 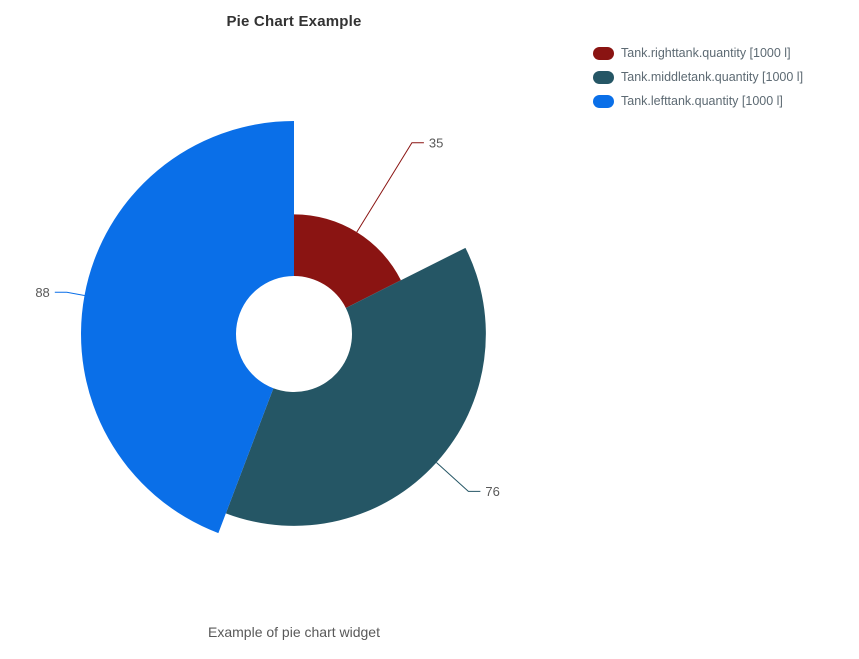 What do you see at coordinates (294, 21) in the screenshot?
I see `chart-title: Pie Chart Example` at bounding box center [294, 21].